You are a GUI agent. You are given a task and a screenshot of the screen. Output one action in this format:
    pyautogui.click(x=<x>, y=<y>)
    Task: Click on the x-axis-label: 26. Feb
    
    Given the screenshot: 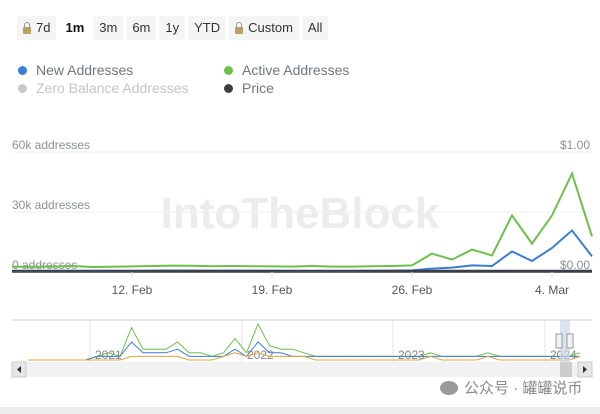 What is the action you would take?
    pyautogui.click(x=412, y=290)
    